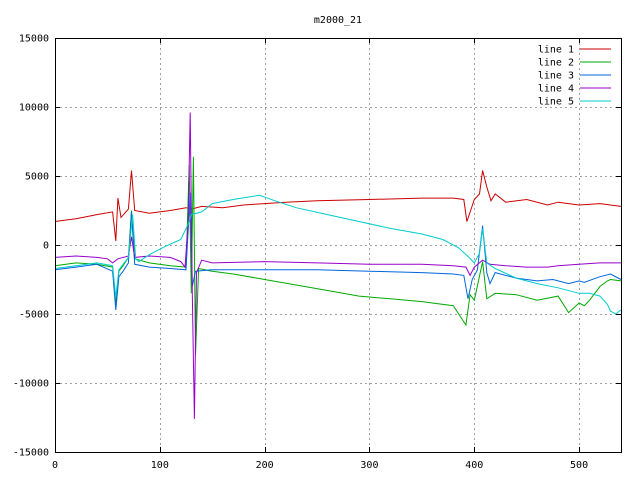  Describe the element at coordinates (369, 465) in the screenshot. I see `x-tick-label: 300` at that location.